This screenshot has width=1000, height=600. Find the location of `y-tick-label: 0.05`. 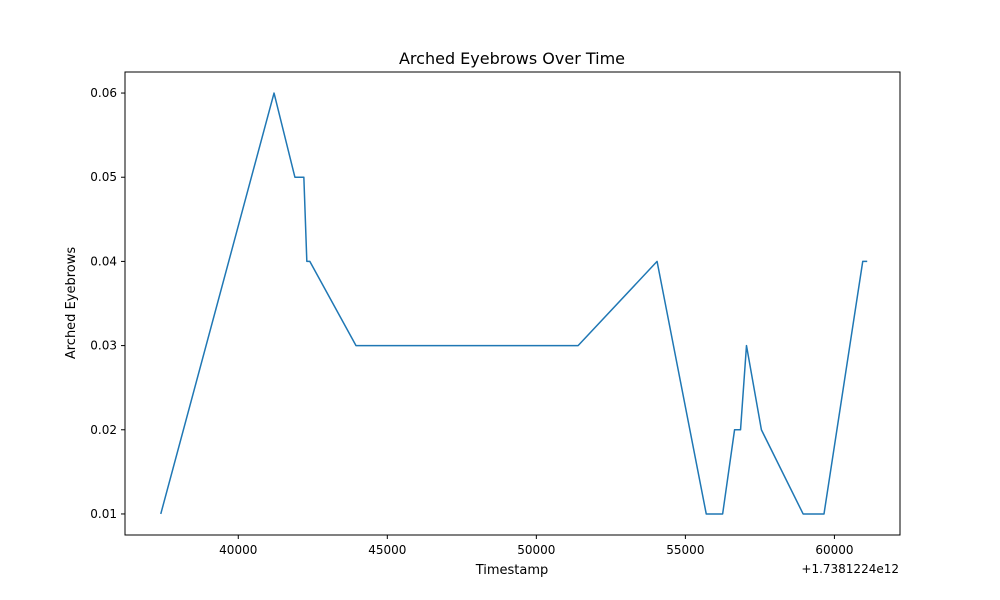

y-tick-label: 0.05 is located at coordinates (103, 177).